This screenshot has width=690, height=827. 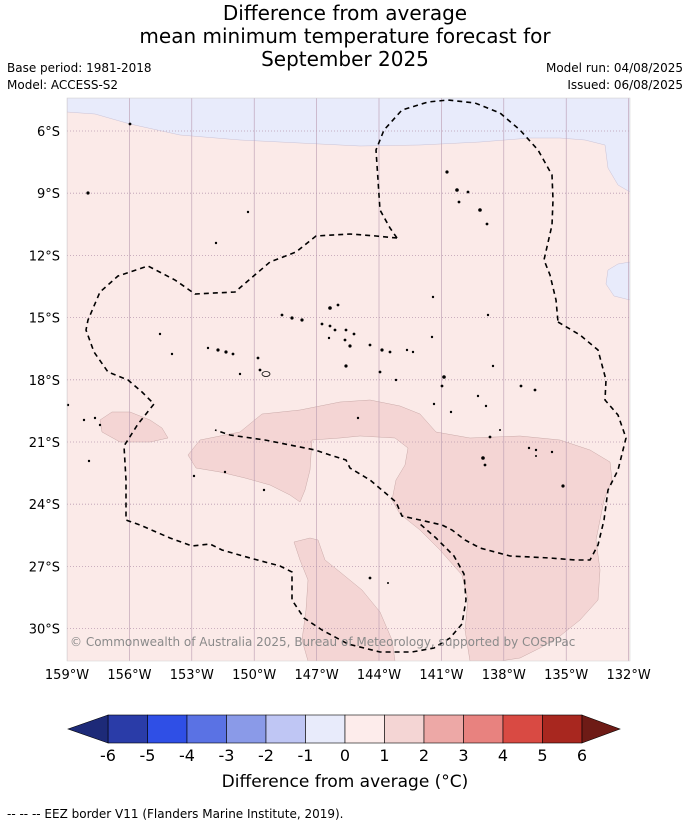 I want to click on meta-right: Model run: 04/08/2025 Issued: 06/08/2025, so click(x=614, y=77).